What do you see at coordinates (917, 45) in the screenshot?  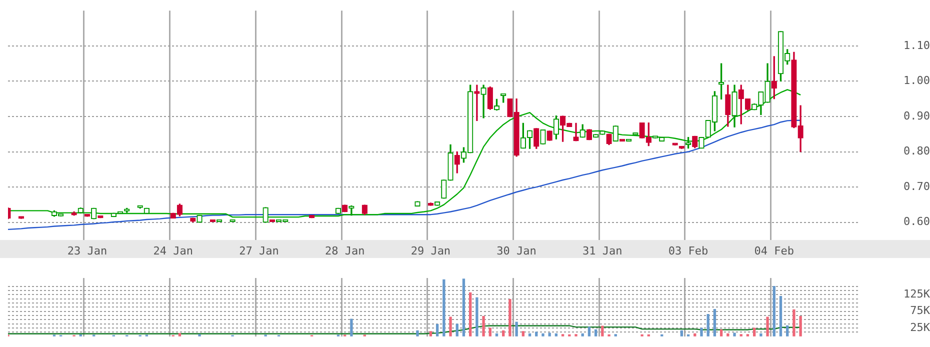 I see `y-tick-label: 1.10` at bounding box center [917, 45].